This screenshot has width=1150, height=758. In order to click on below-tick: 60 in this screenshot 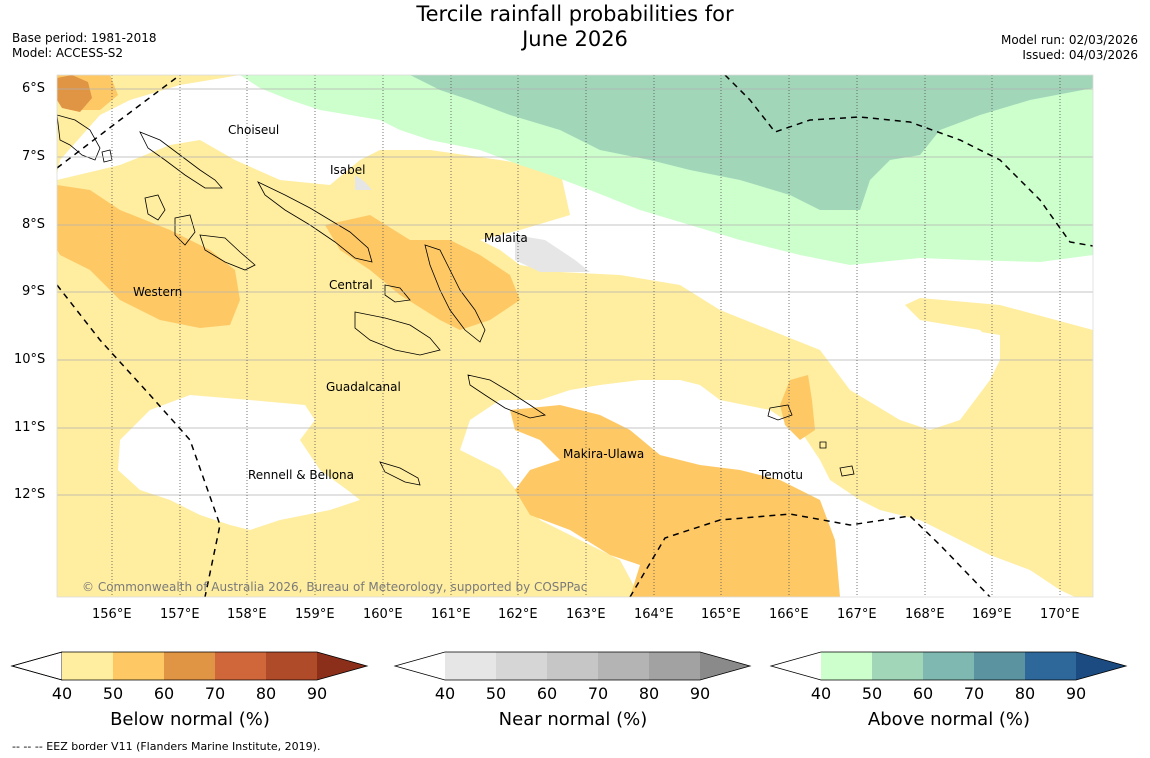, I will do `click(164, 693)`.